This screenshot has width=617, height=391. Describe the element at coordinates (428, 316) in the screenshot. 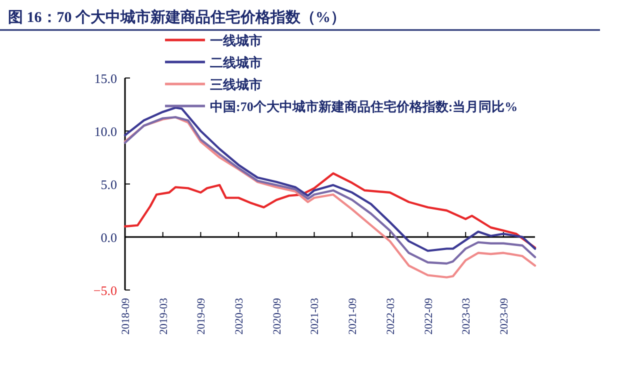

I see `x-tick-label: 2022-09` at that location.